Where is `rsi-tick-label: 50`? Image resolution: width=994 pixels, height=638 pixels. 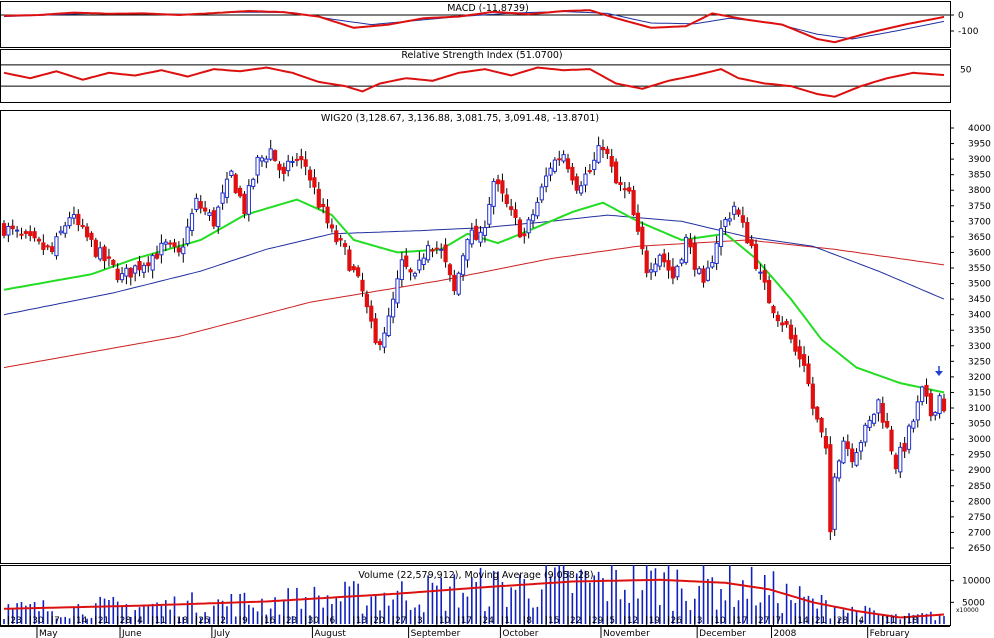 rsi-tick-label: 50 is located at coordinates (966, 71).